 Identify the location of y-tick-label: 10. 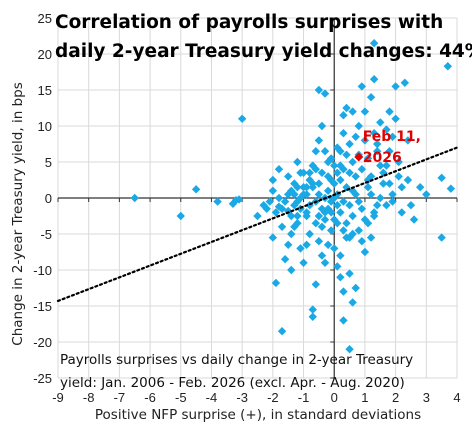
(45, 126).